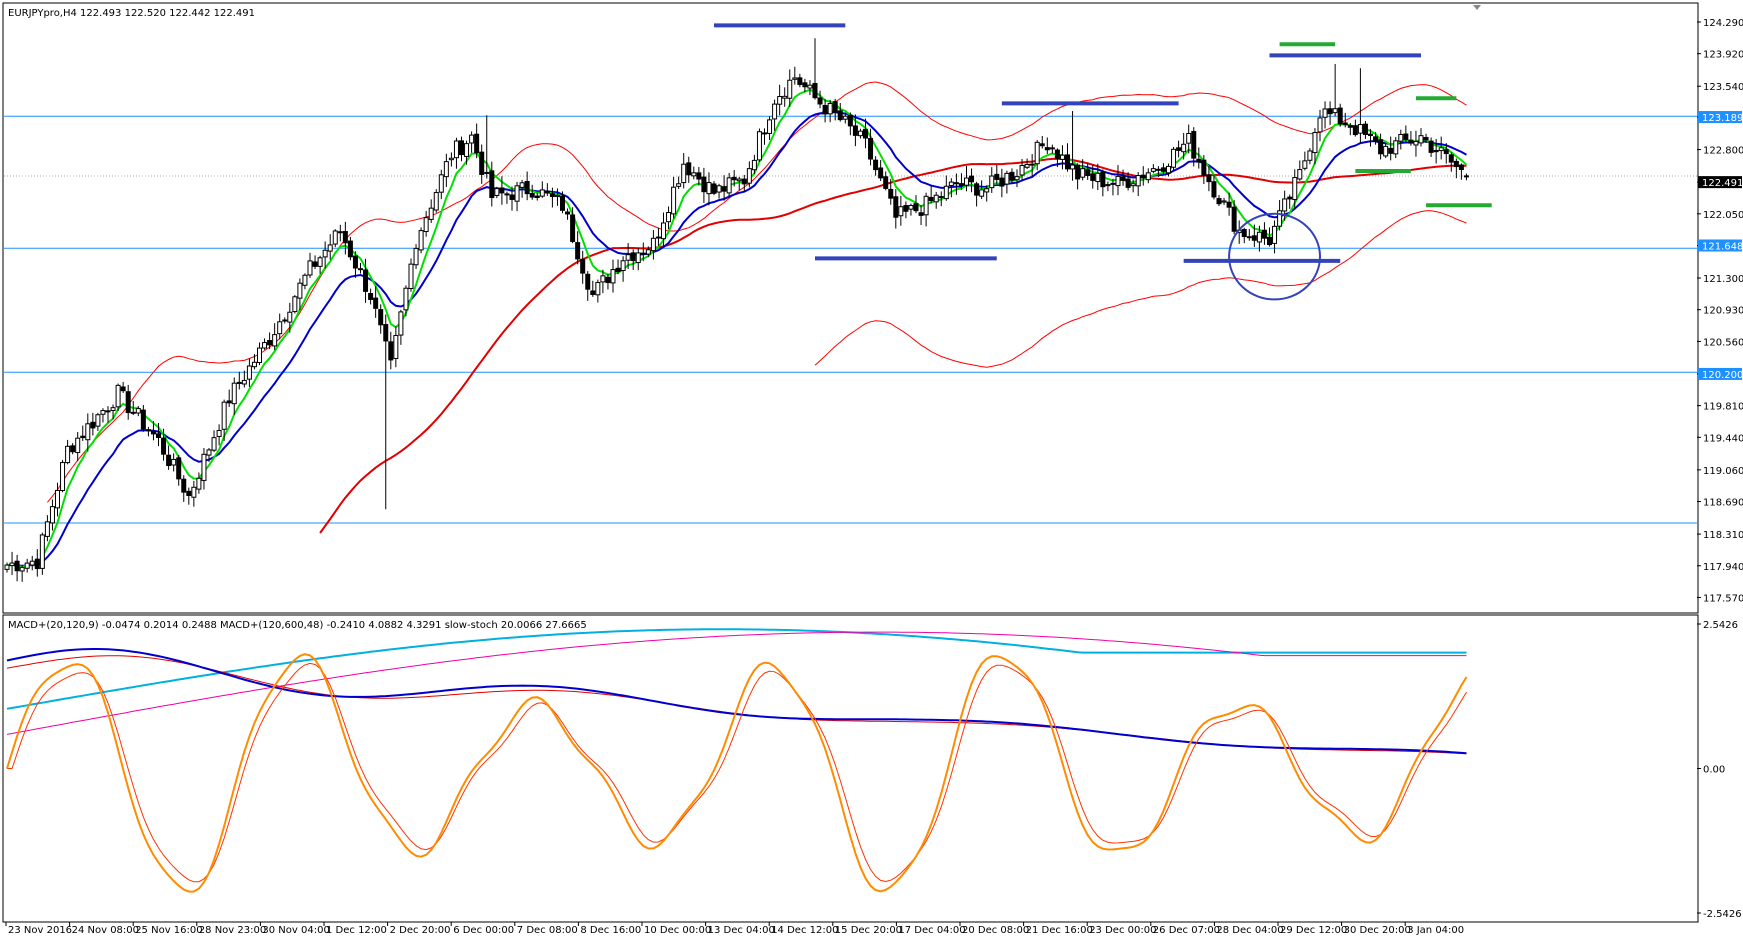 The width and height of the screenshot is (1743, 939). What do you see at coordinates (1720, 625) in the screenshot?
I see `indicator-tick-label: 2.5426` at bounding box center [1720, 625].